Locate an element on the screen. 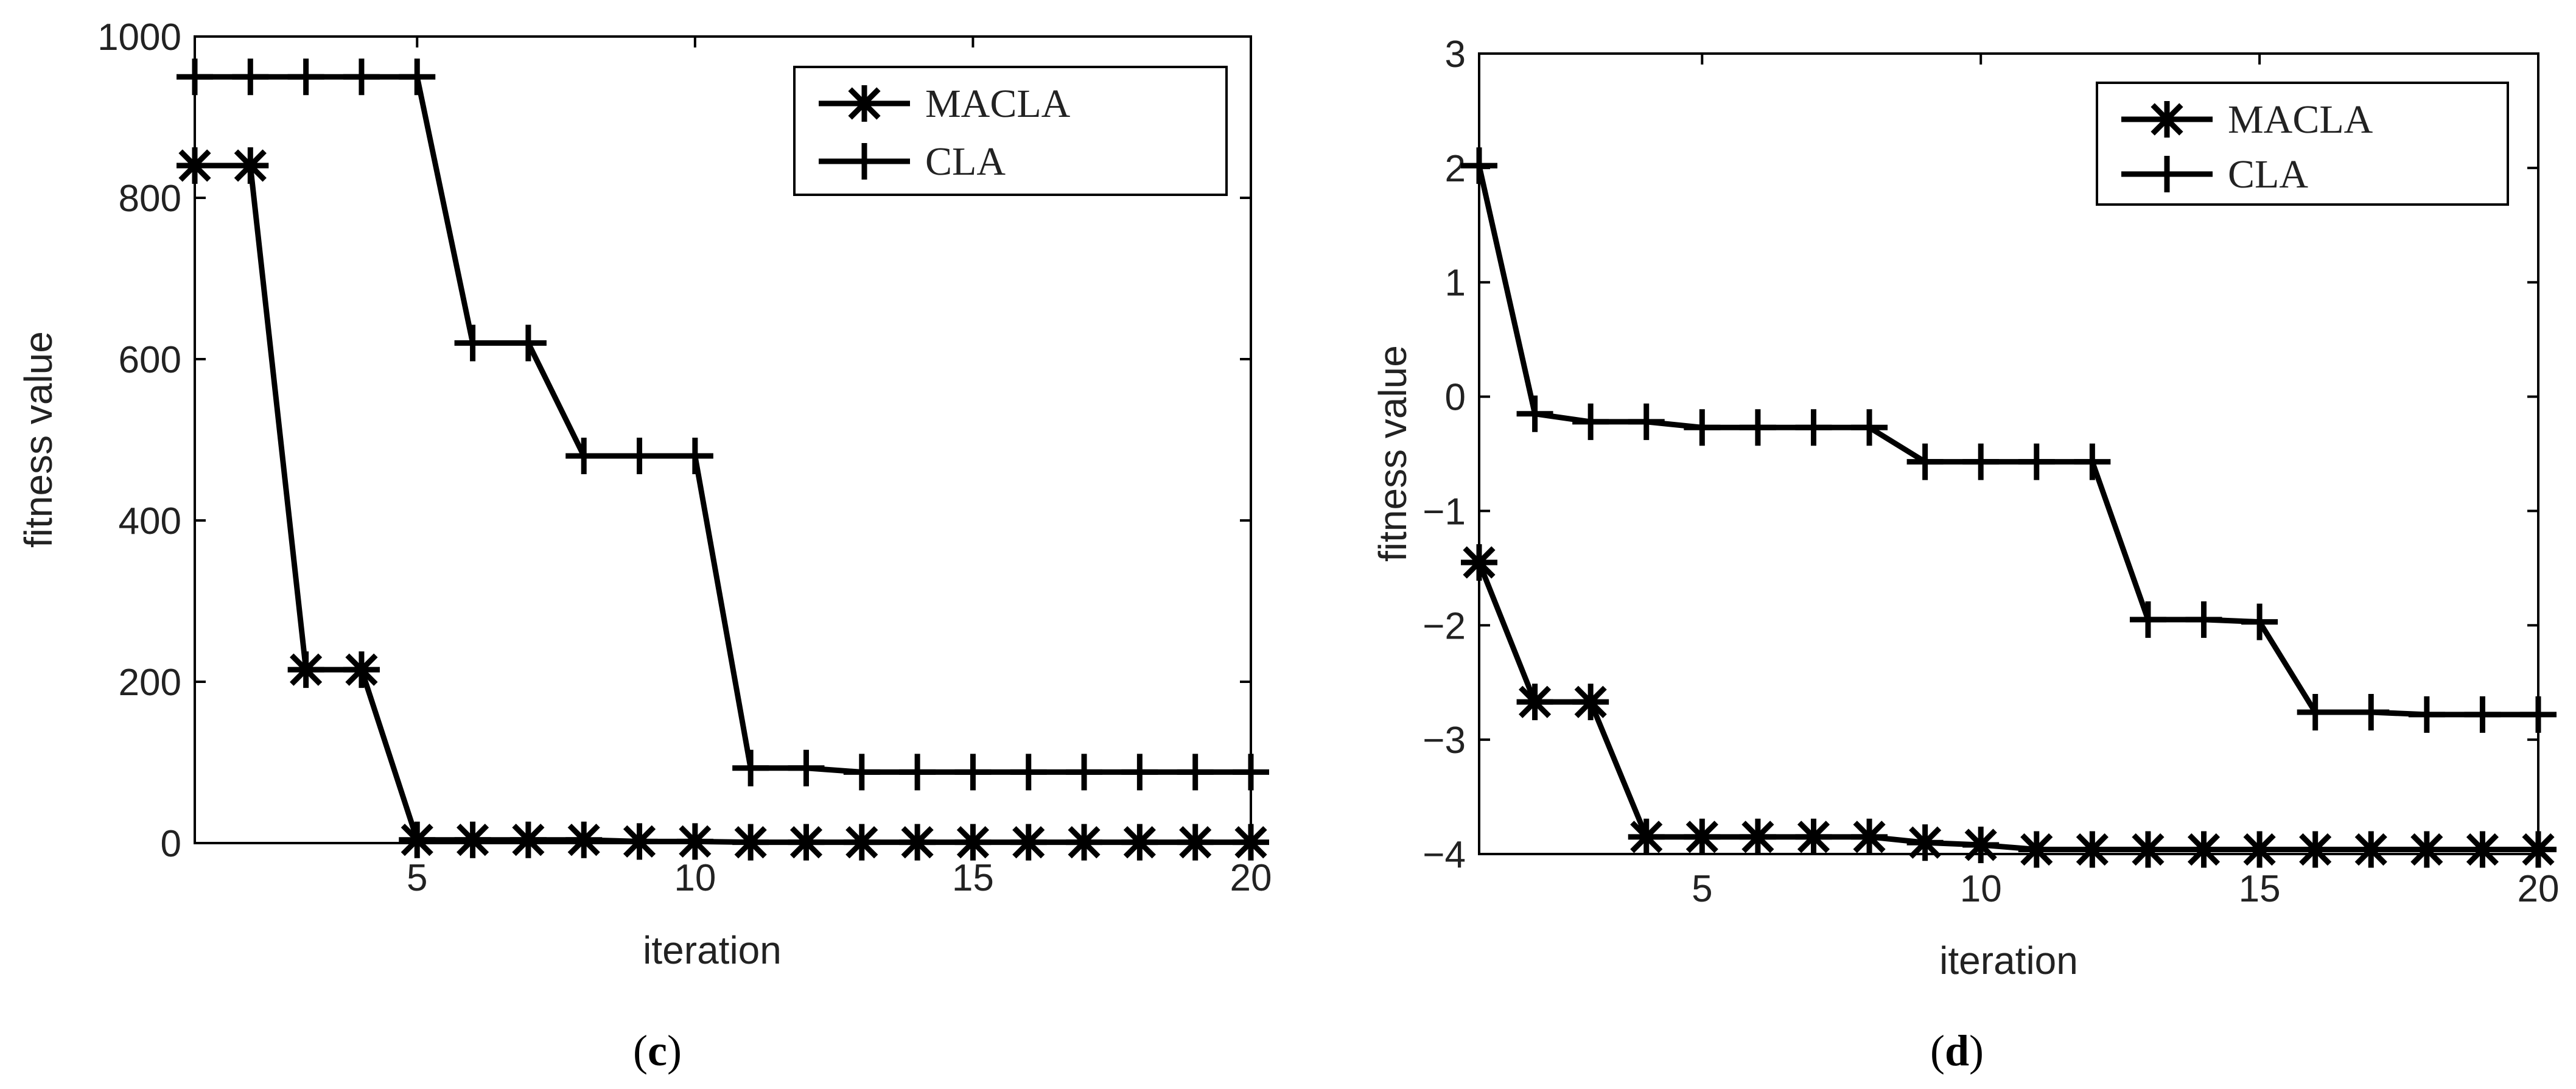 The height and width of the screenshot is (1089, 2576). panel-c-legend: MACLA CLA is located at coordinates (1011, 131).